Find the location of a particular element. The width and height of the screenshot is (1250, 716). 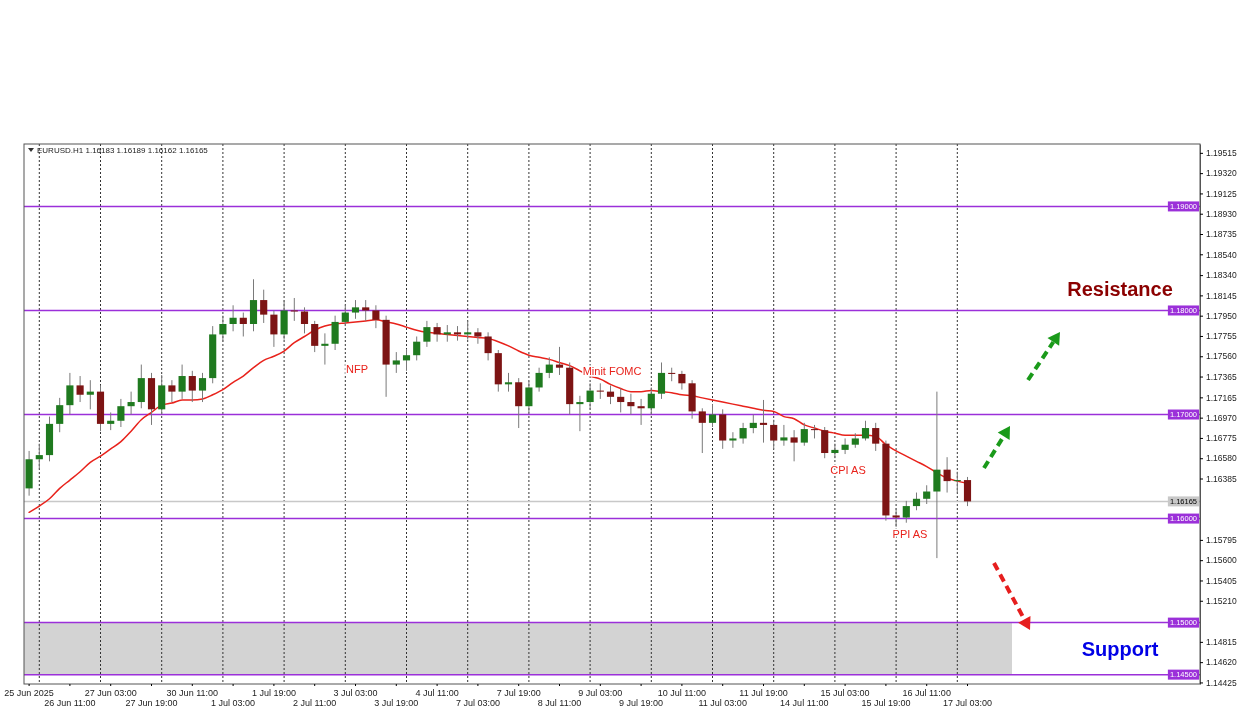

y-tick-label: 1.15405 is located at coordinates (1221, 580).